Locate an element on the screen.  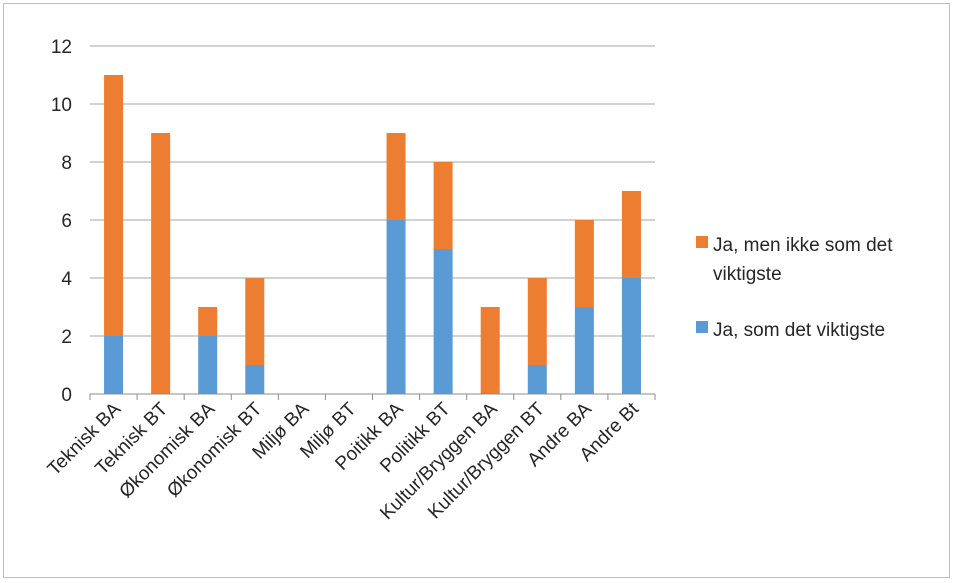
legend-label: Ja, som det viktigste is located at coordinates (799, 330).